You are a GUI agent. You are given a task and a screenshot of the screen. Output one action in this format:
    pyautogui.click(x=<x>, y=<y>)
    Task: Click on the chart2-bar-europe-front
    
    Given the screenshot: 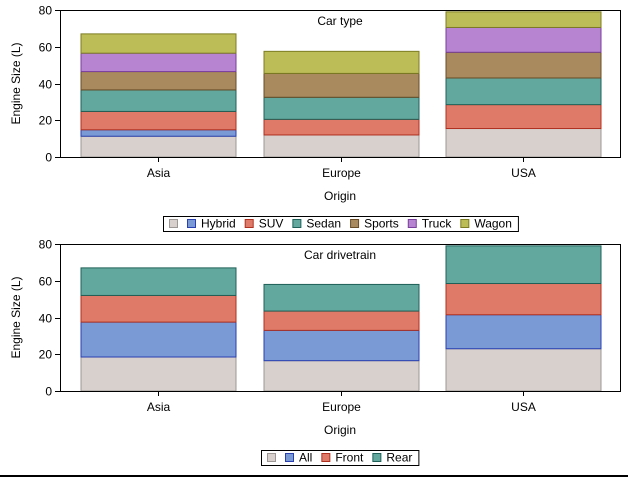 What is the action you would take?
    pyautogui.click(x=341, y=320)
    